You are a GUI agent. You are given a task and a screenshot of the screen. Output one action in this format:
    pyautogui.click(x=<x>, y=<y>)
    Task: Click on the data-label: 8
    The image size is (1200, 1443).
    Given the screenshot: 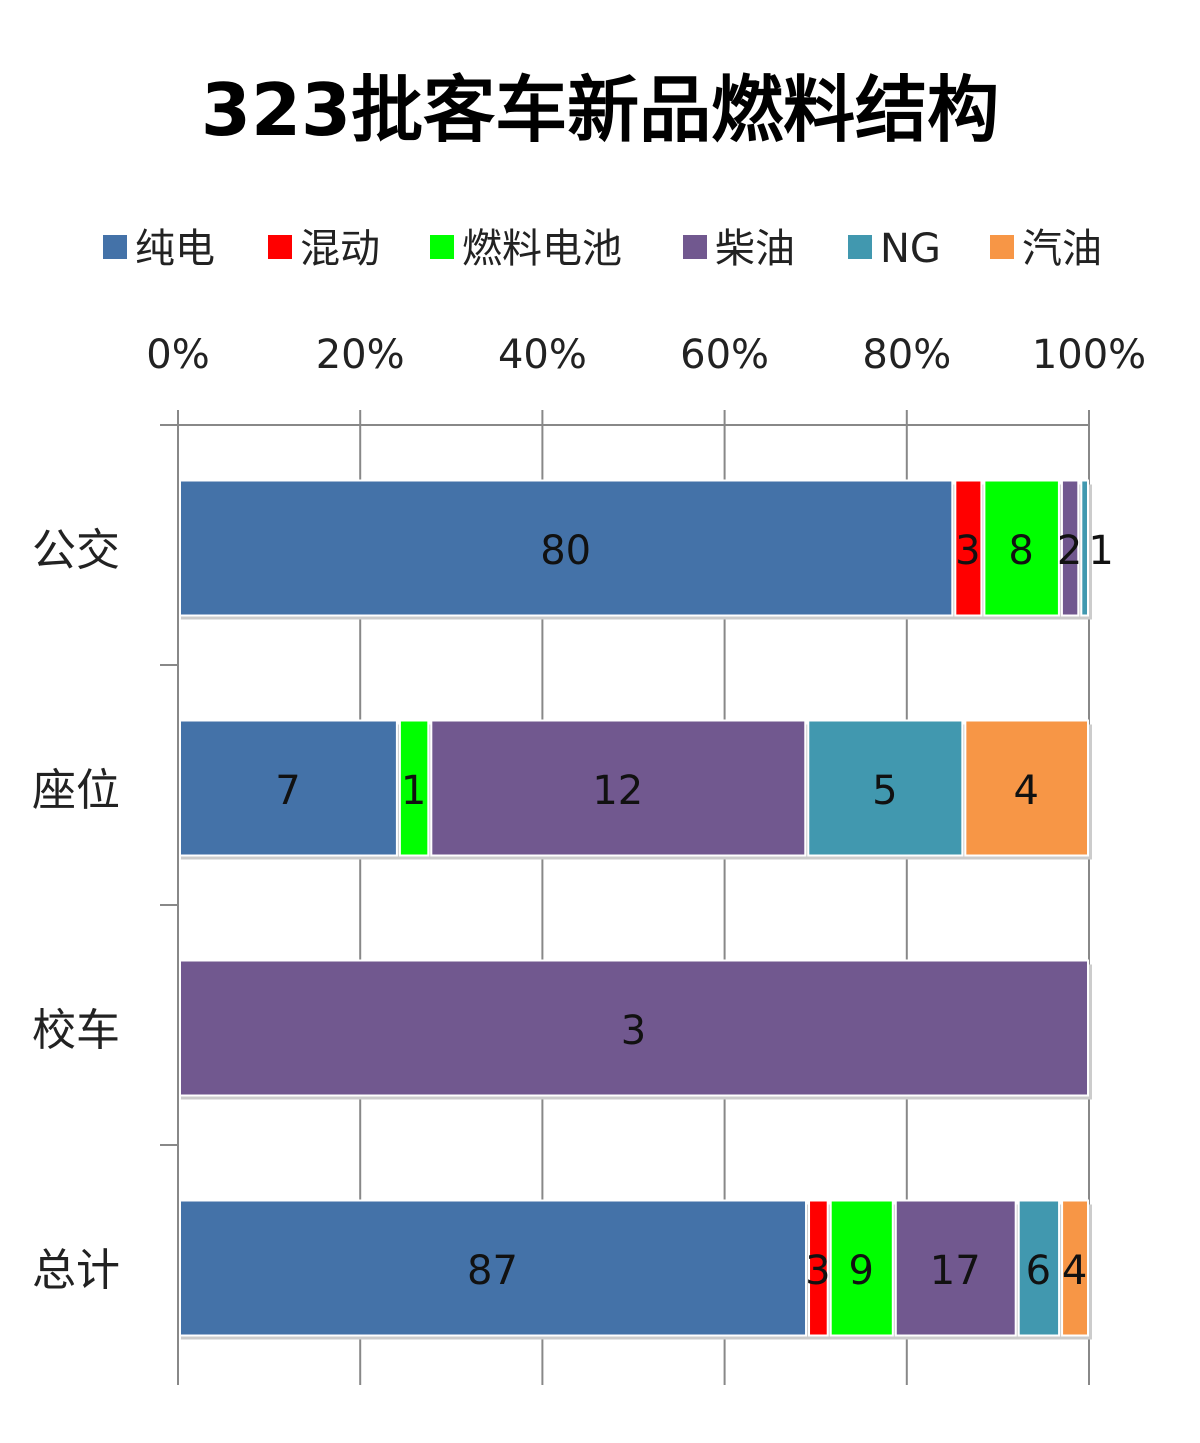 What is the action you would take?
    pyautogui.click(x=1020, y=551)
    